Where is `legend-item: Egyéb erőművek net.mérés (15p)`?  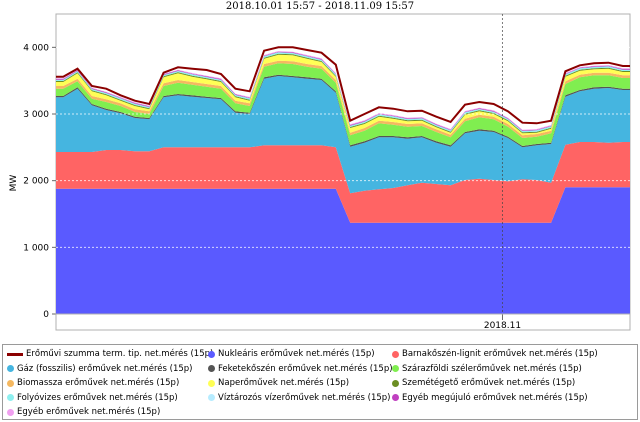
legend-item: Egyéb erőművek net.mérés (15p) is located at coordinates (83, 412).